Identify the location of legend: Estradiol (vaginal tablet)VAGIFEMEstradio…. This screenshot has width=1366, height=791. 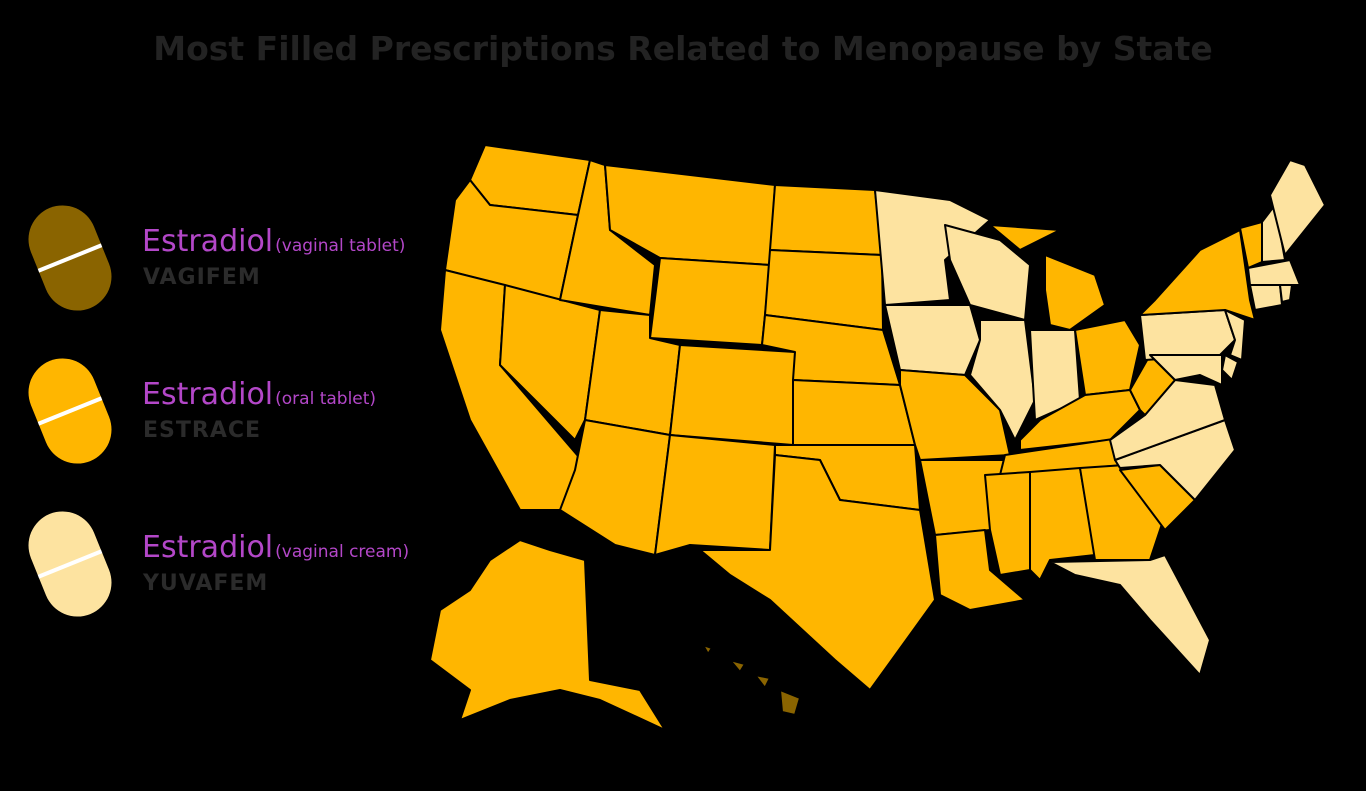
(218, 411).